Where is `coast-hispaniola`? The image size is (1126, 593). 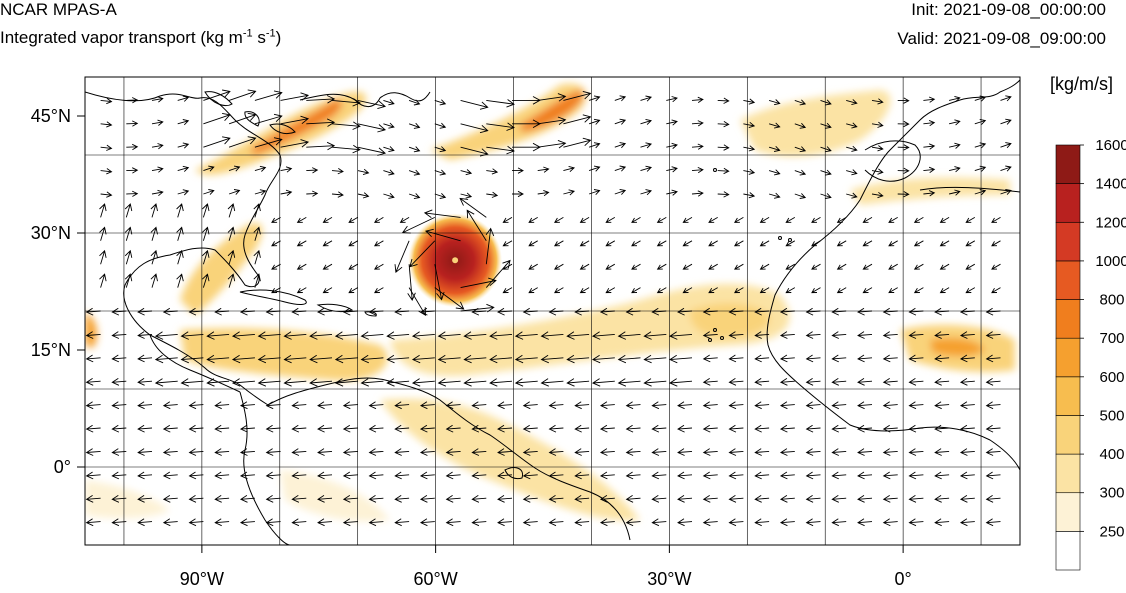
coast-hispaniola is located at coordinates (335, 308).